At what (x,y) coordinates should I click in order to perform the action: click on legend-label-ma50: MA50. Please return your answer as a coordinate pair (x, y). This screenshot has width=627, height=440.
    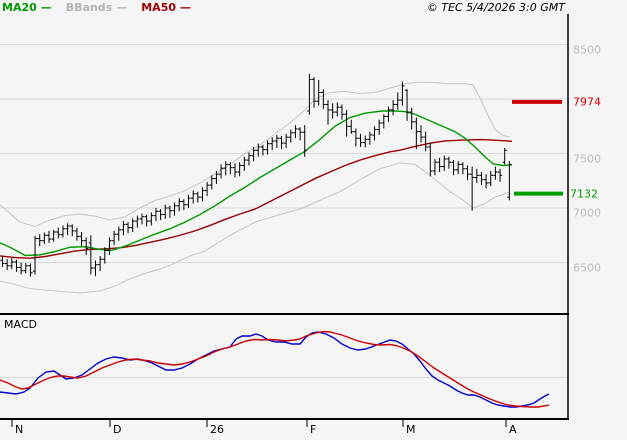
    Looking at the image, I should click on (159, 7).